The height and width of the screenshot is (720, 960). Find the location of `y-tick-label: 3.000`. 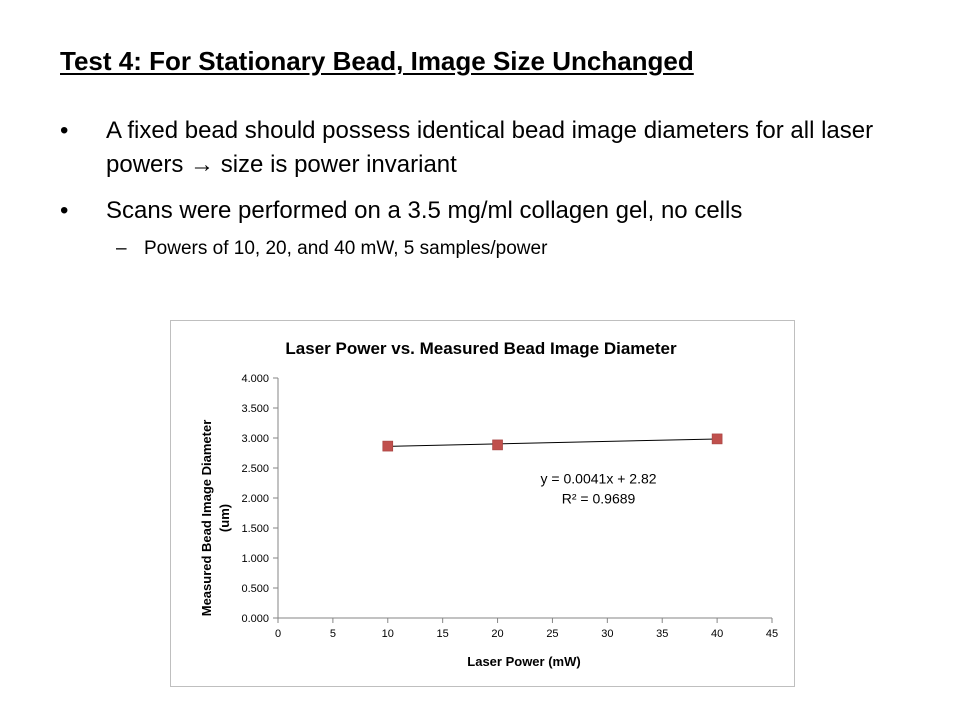

y-tick-label: 3.000 is located at coordinates (255, 439).